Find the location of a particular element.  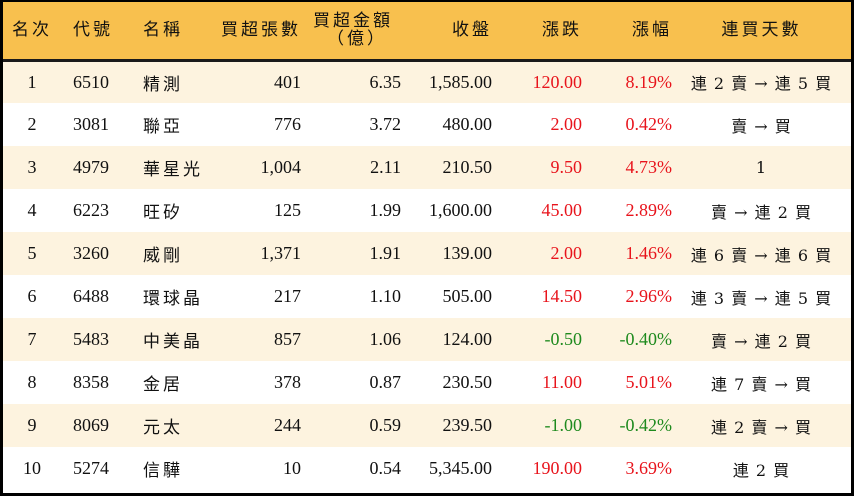

cell-code: 5274 is located at coordinates (91, 468).